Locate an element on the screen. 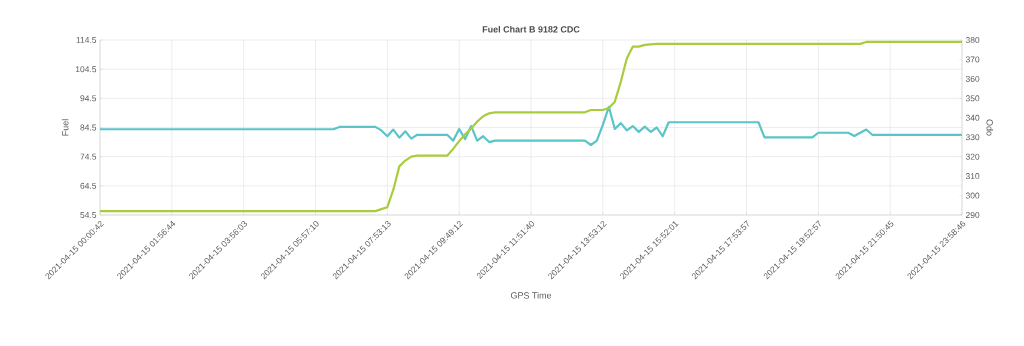  y-axis-title: Fuel is located at coordinates (65, 127).